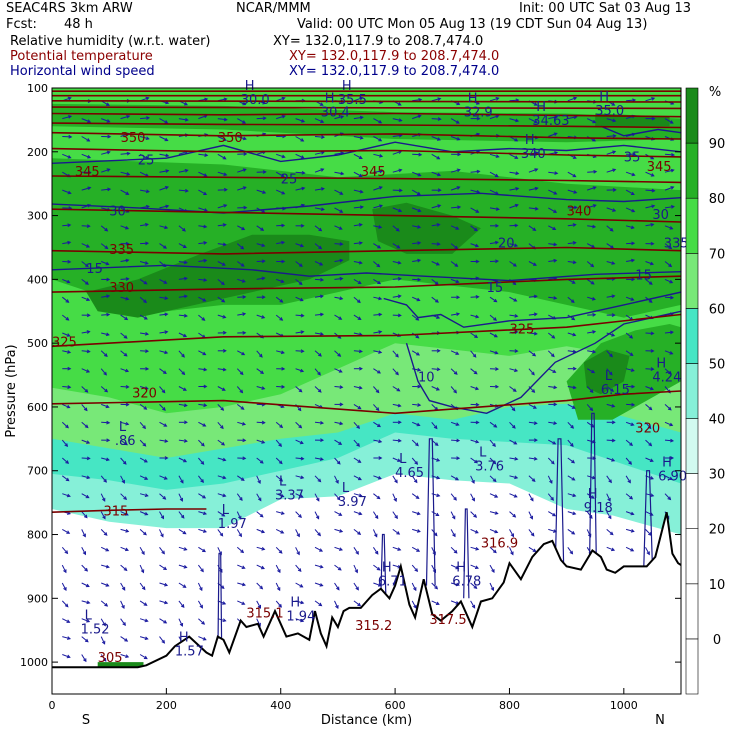  Describe the element at coordinates (592, 489) in the screenshot. I see `wind-core-contour` at that location.